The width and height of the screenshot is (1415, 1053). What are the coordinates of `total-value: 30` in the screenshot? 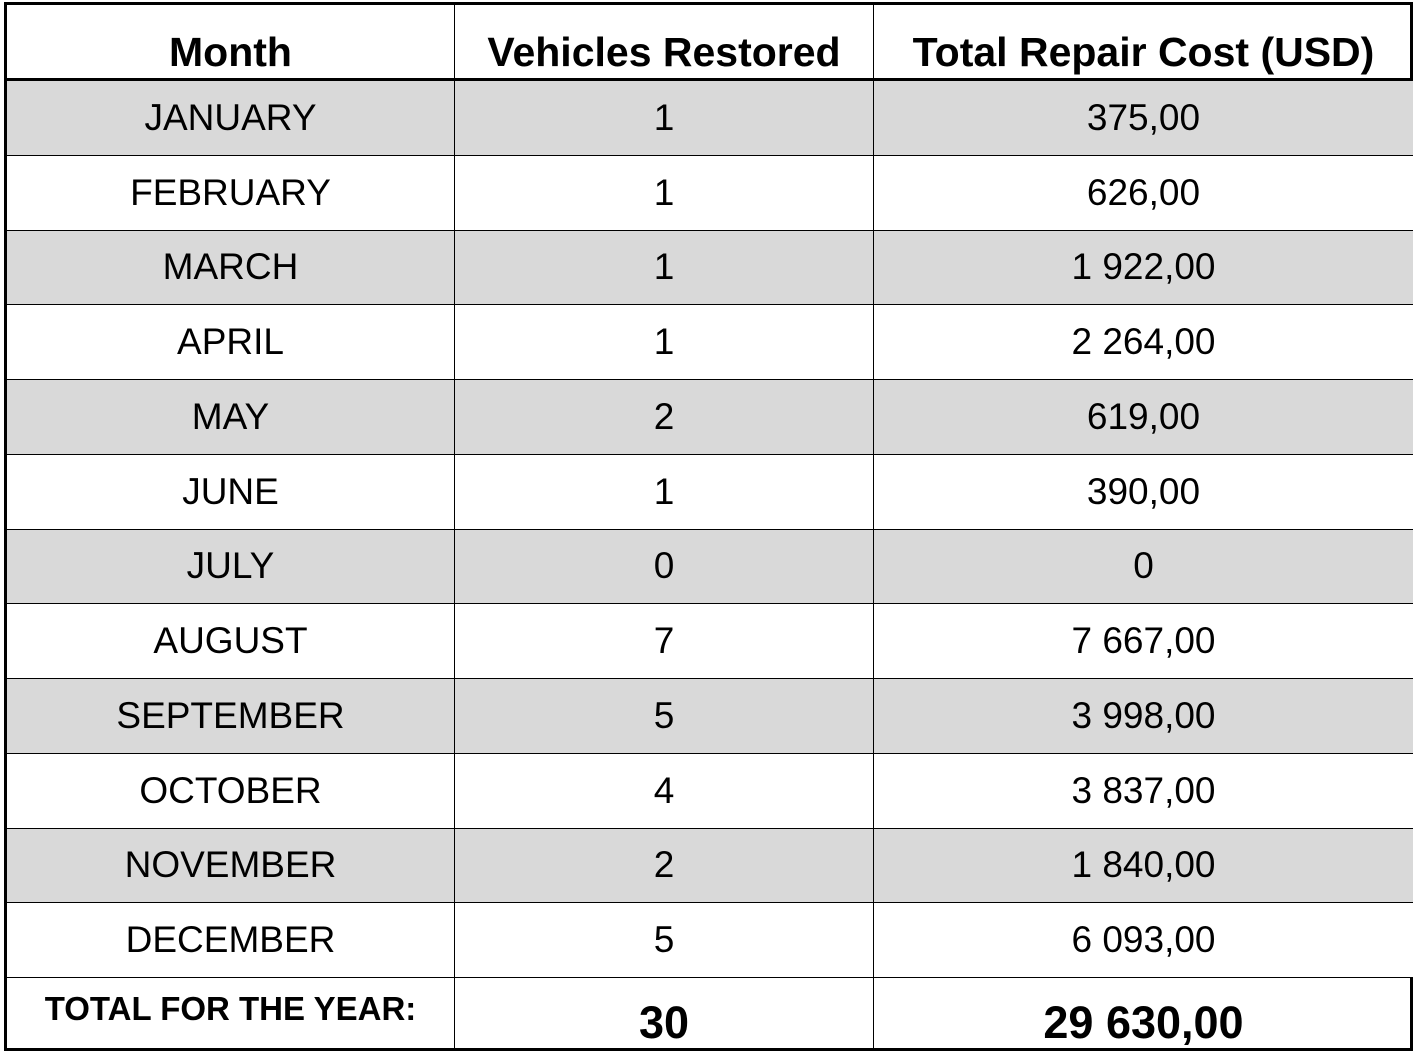 It's located at (664, 1013).